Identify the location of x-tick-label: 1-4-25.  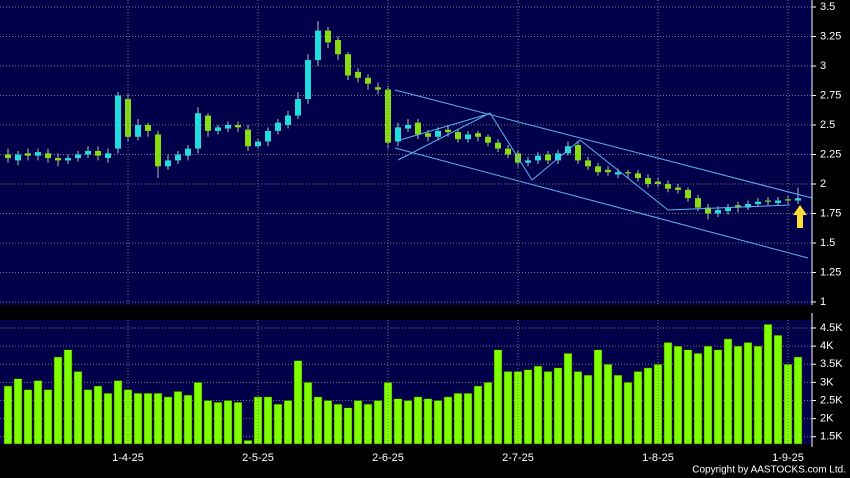
(128, 458).